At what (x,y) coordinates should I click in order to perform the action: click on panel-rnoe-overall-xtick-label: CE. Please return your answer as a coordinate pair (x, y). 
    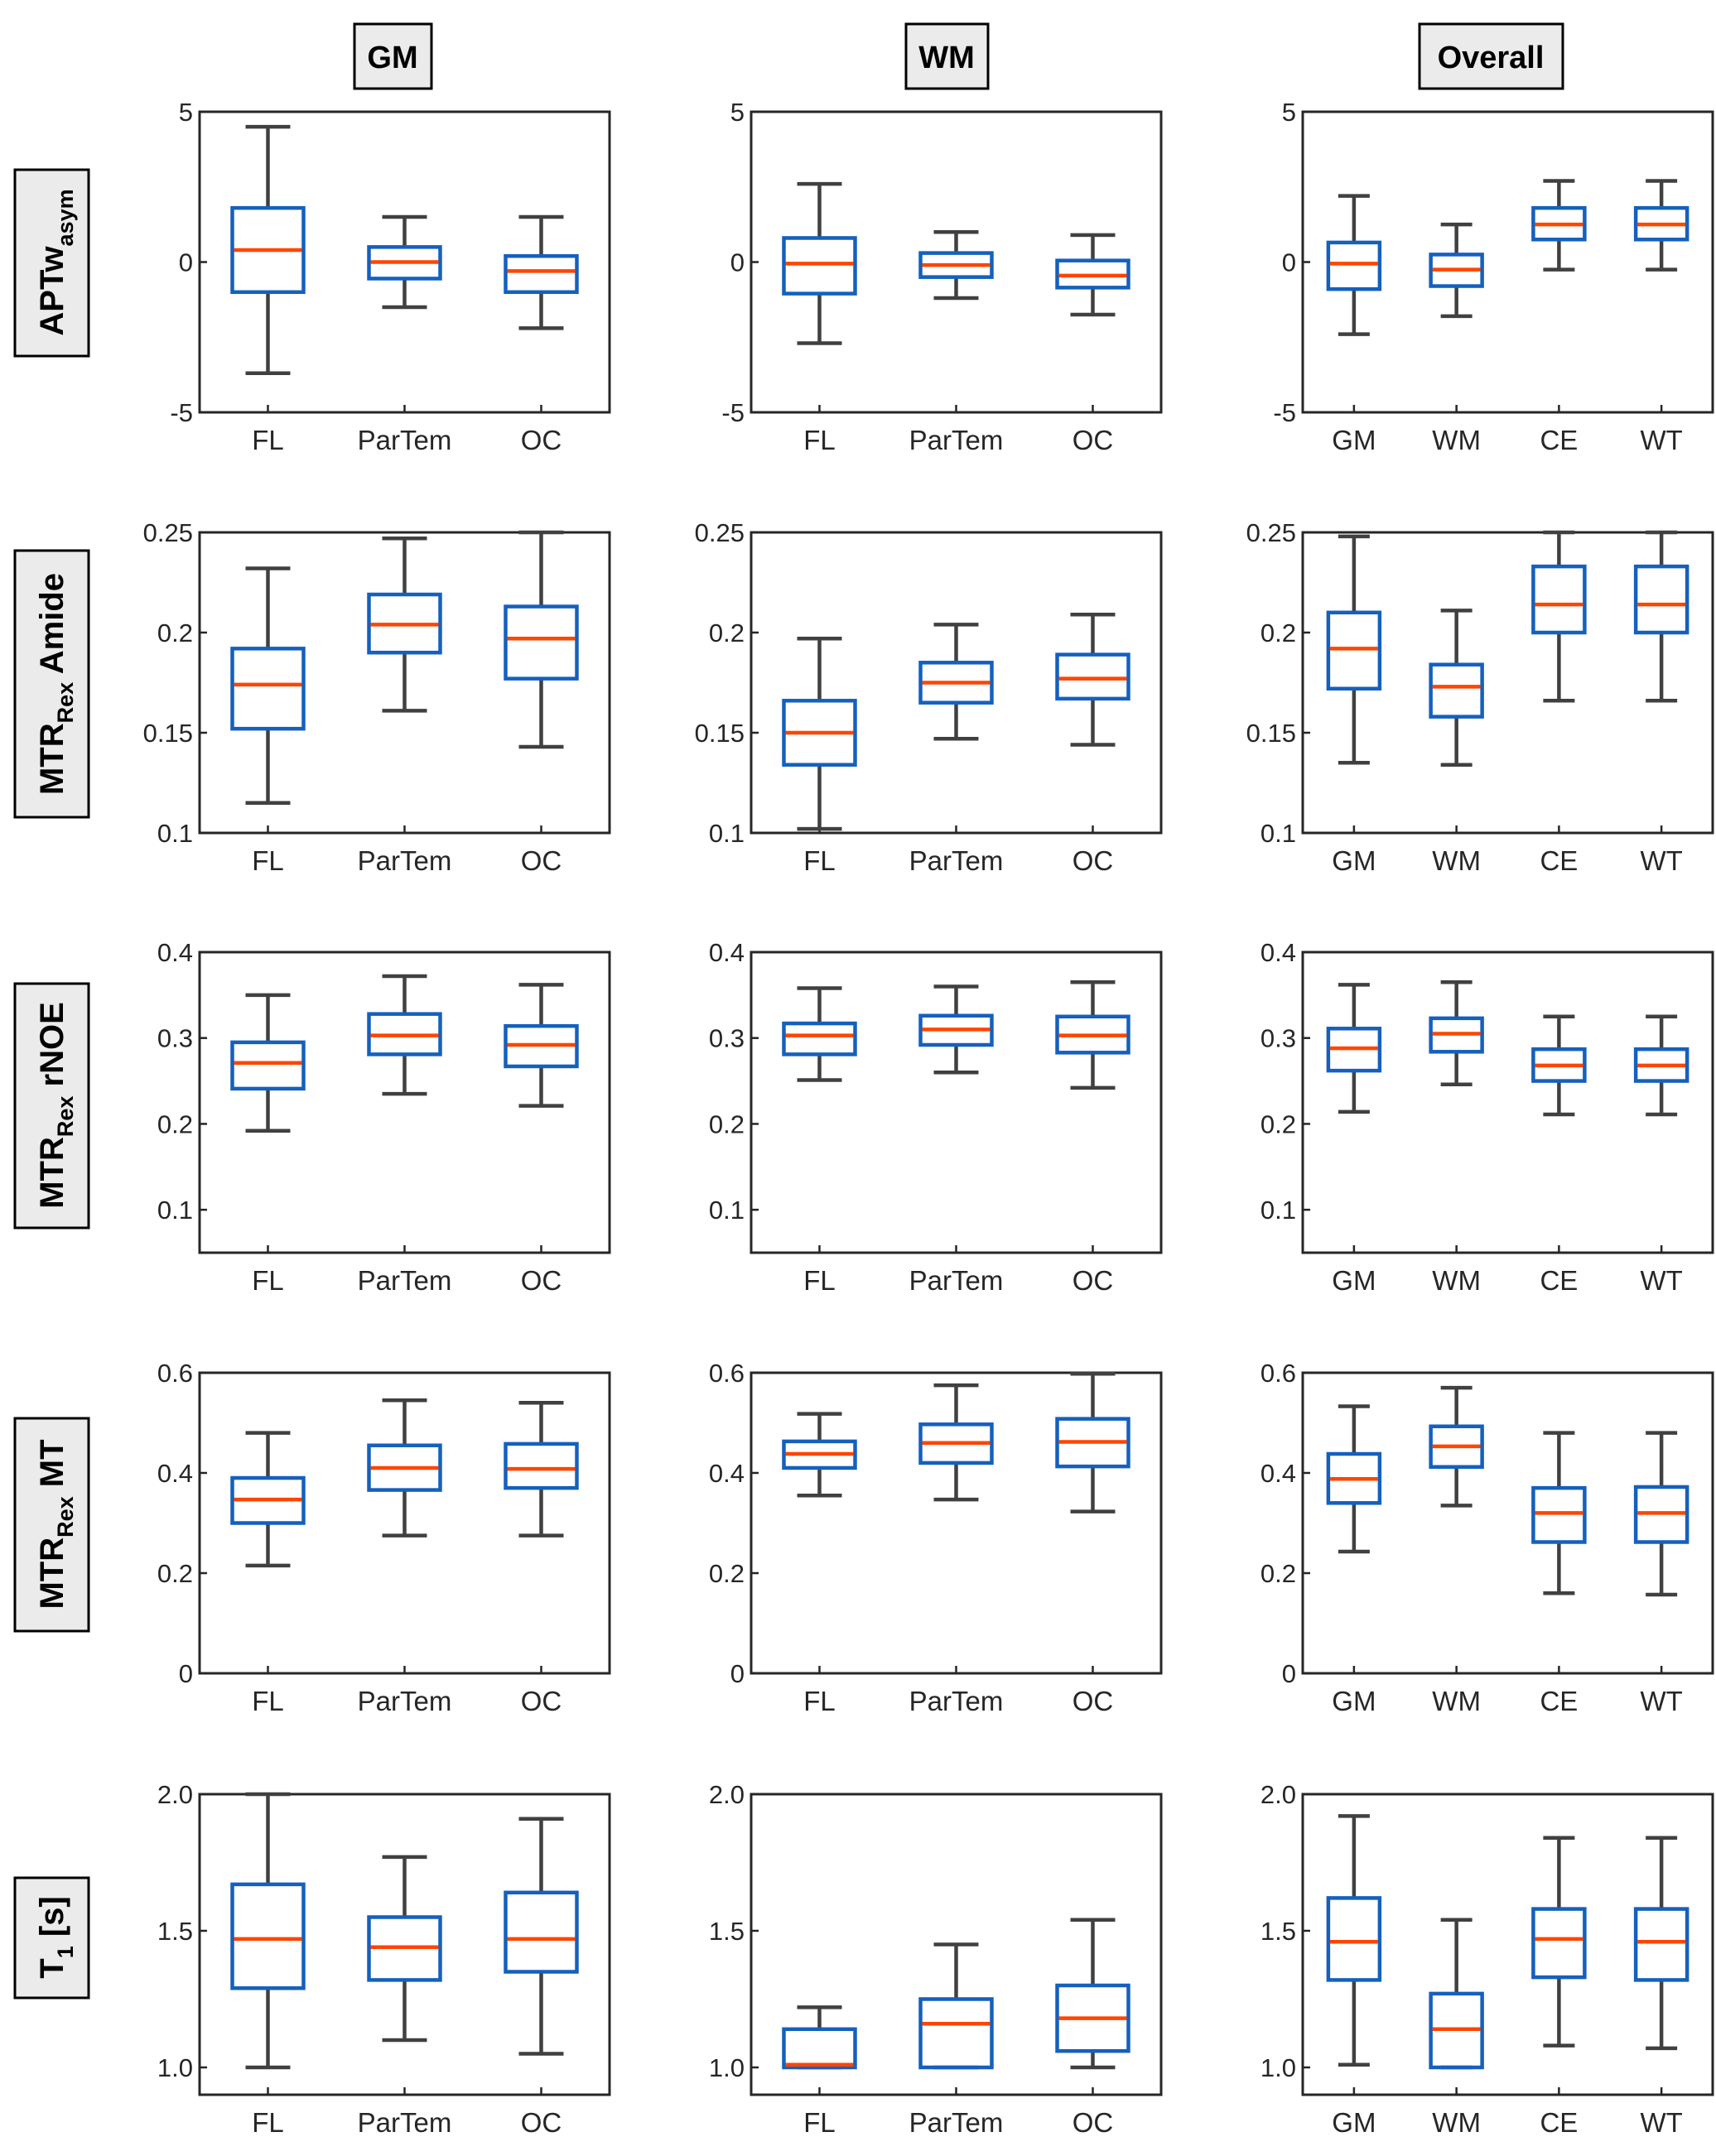
    Looking at the image, I should click on (1559, 1281).